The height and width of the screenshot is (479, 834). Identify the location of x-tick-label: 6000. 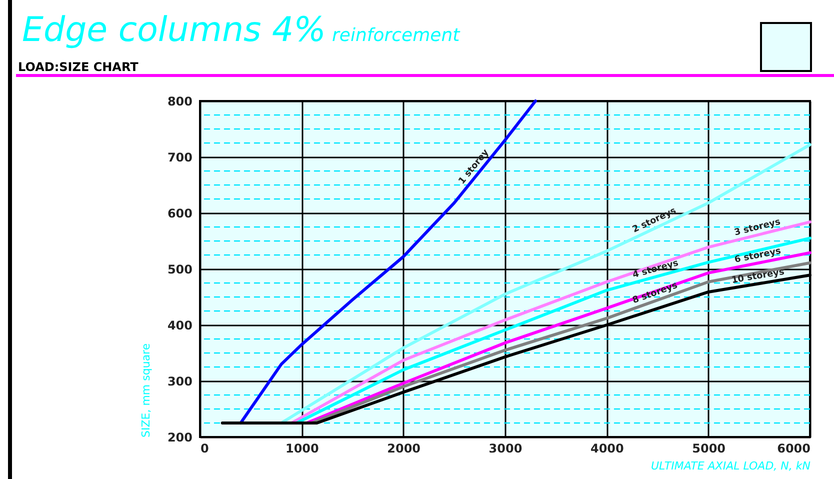
(793, 449).